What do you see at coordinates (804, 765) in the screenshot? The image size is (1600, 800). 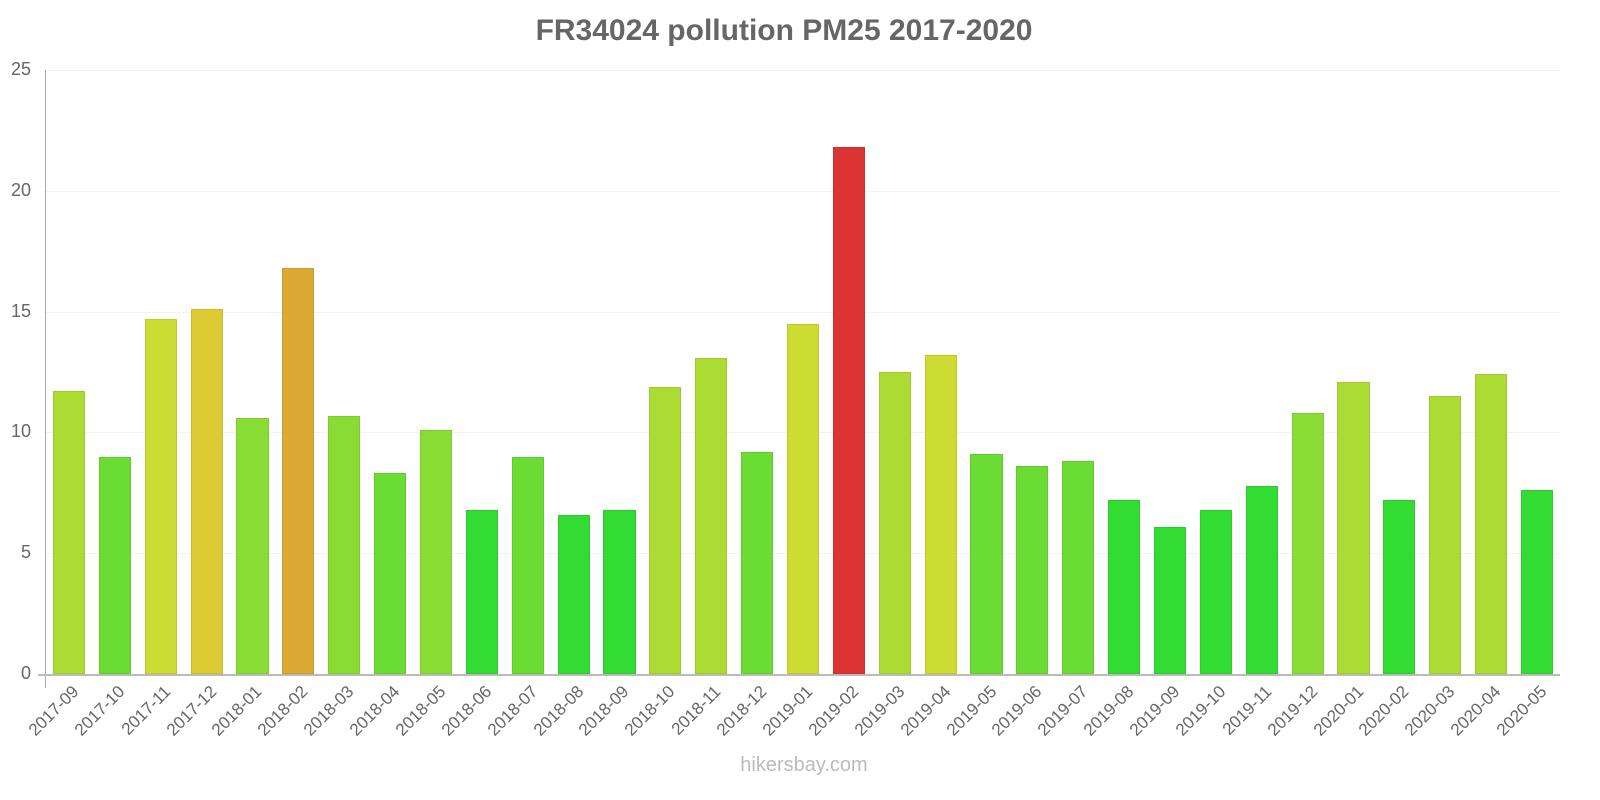 I see `watermark: hikersbay.com` at bounding box center [804, 765].